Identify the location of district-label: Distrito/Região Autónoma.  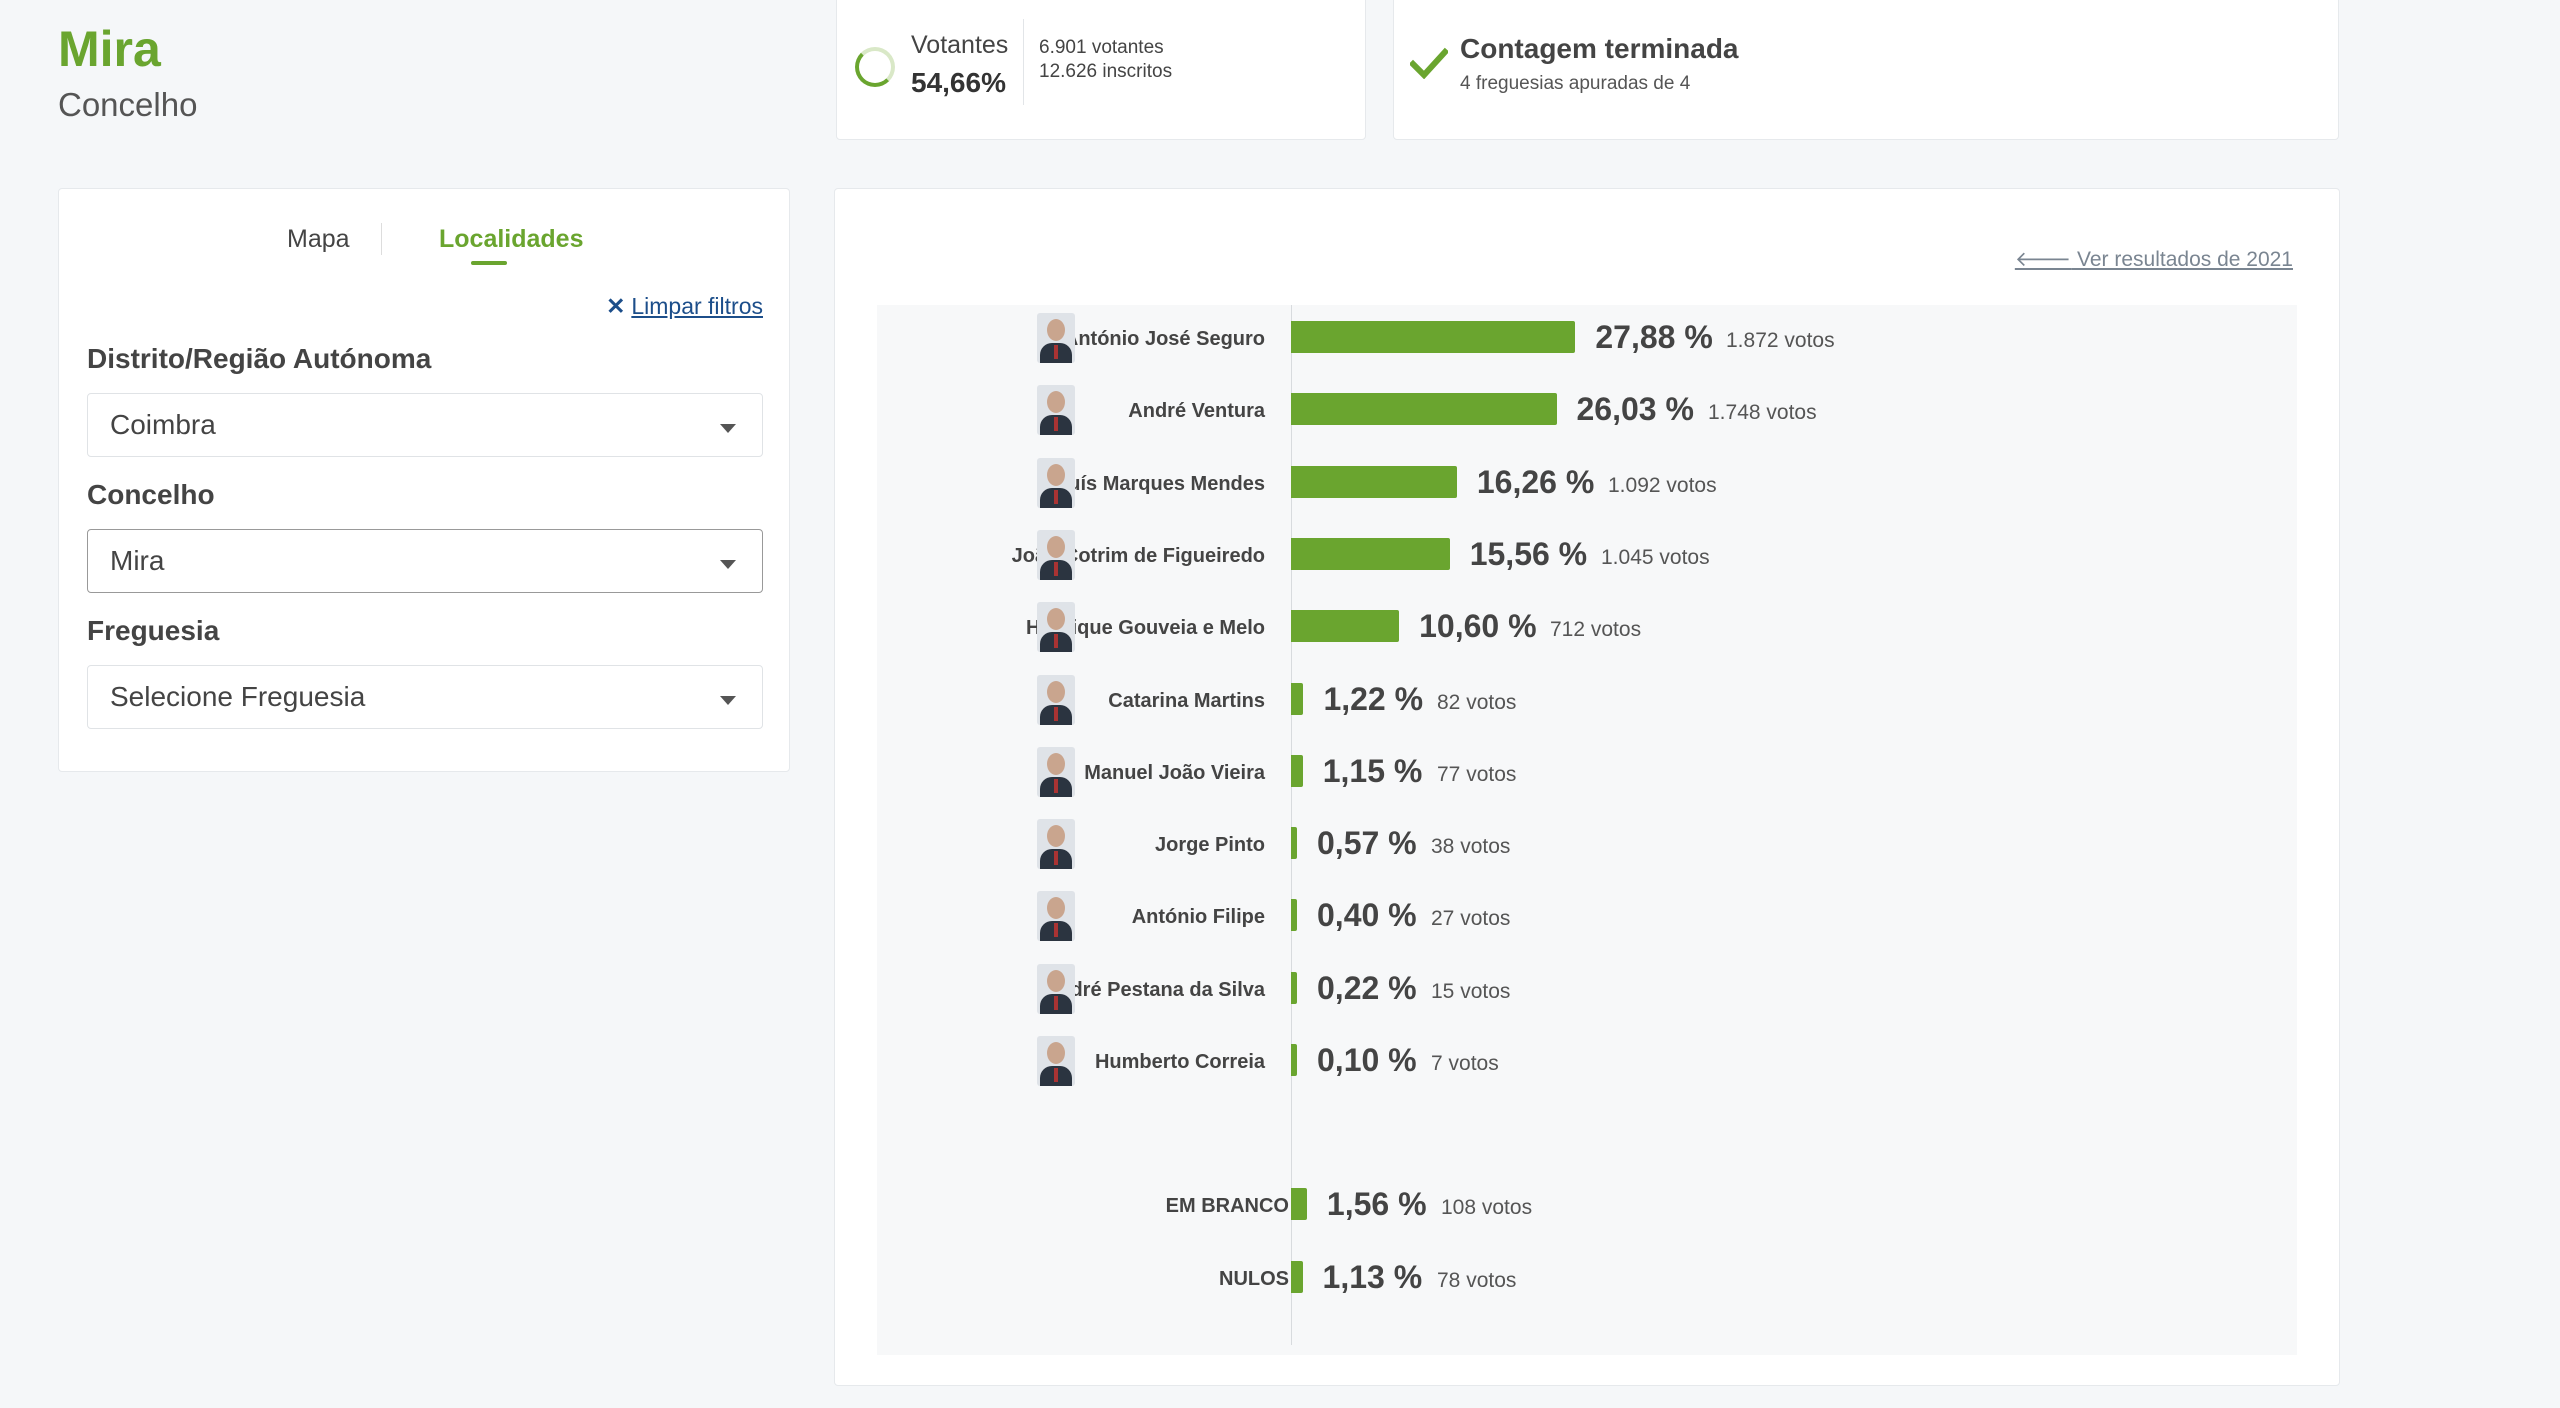
(259, 358).